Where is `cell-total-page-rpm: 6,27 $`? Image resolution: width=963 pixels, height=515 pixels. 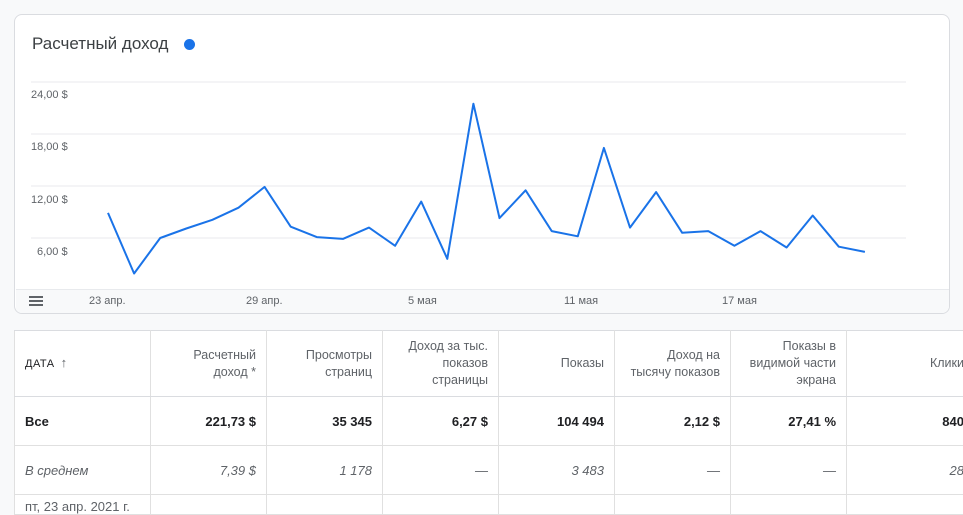
cell-total-page-rpm: 6,27 $ is located at coordinates (441, 421).